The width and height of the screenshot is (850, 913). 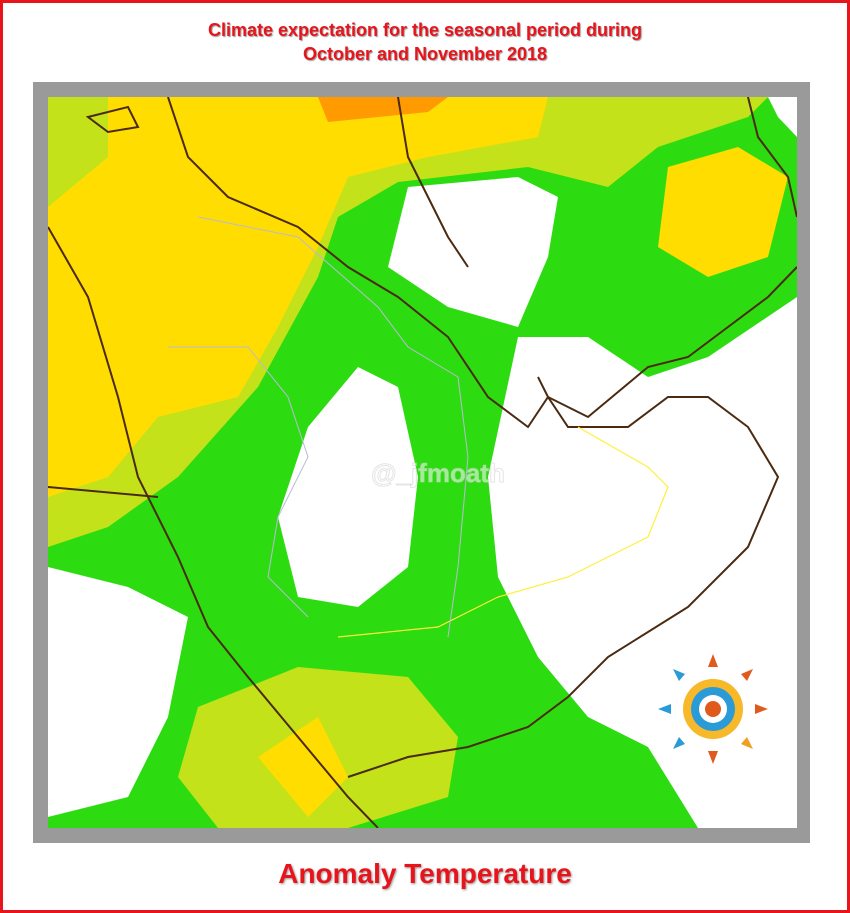 What do you see at coordinates (425, 54) in the screenshot?
I see `title-line: October and November 2018` at bounding box center [425, 54].